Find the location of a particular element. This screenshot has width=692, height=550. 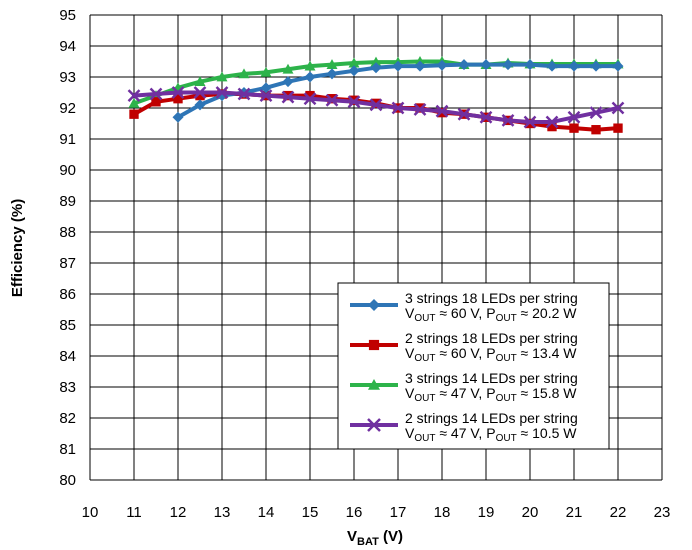

x-tick-label: 14 is located at coordinates (266, 512).